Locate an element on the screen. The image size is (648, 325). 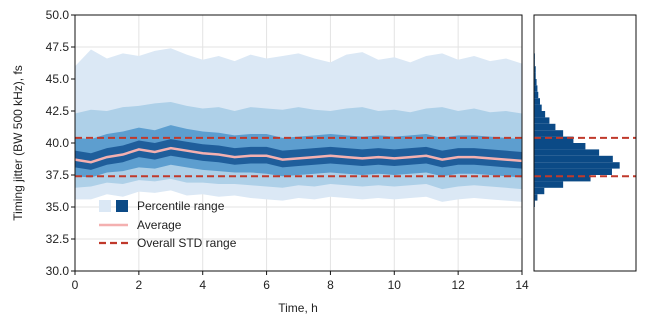
legend-swatch-percentile-dark is located at coordinates (122, 206).